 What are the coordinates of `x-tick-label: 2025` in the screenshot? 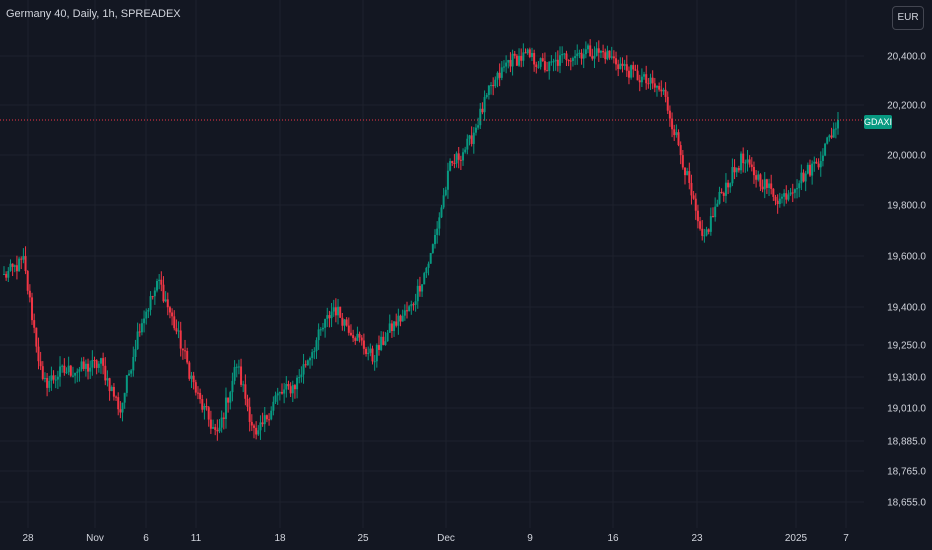 It's located at (796, 538).